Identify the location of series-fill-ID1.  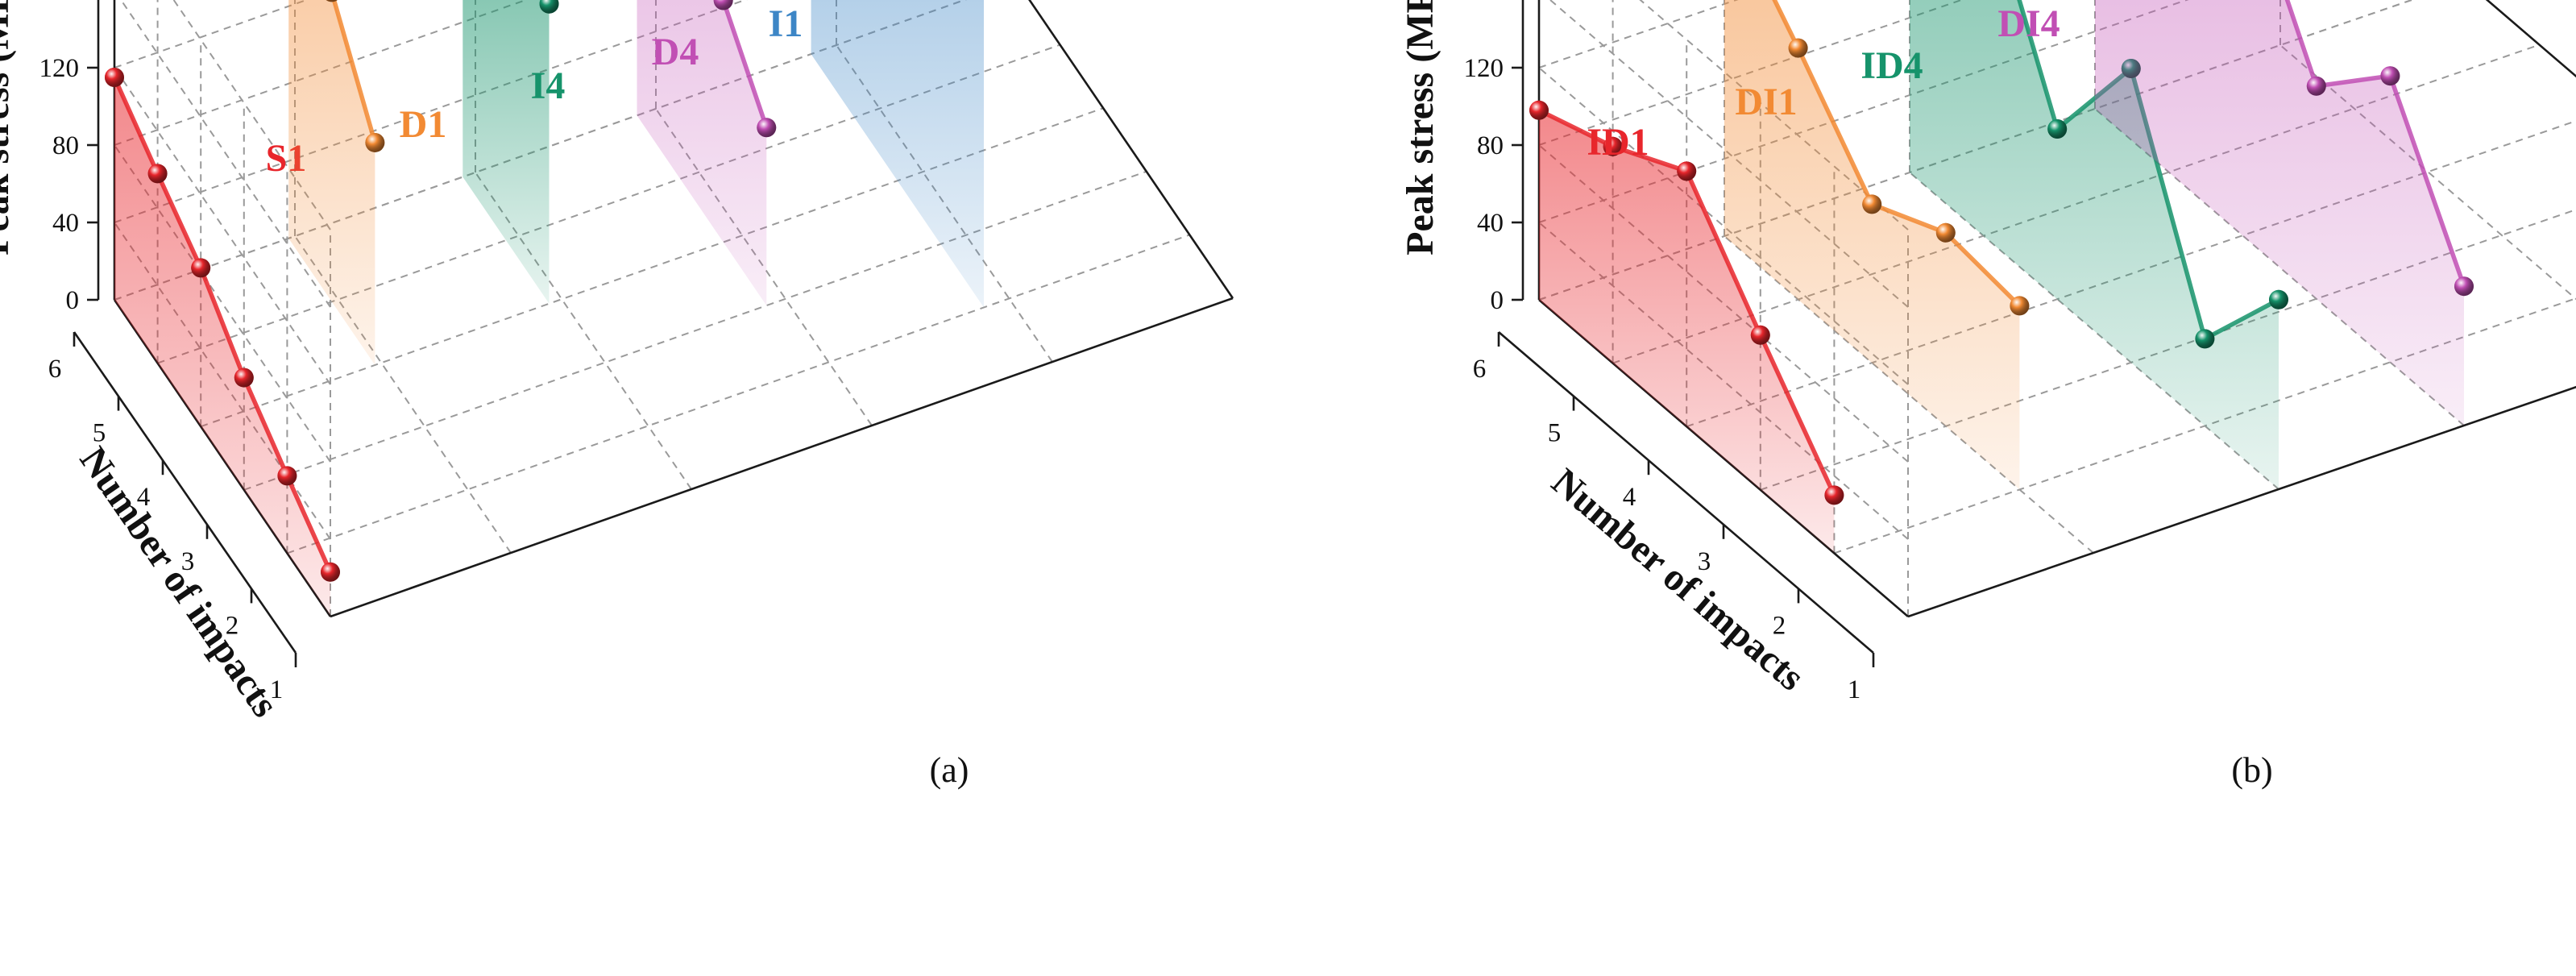
(1687, 332).